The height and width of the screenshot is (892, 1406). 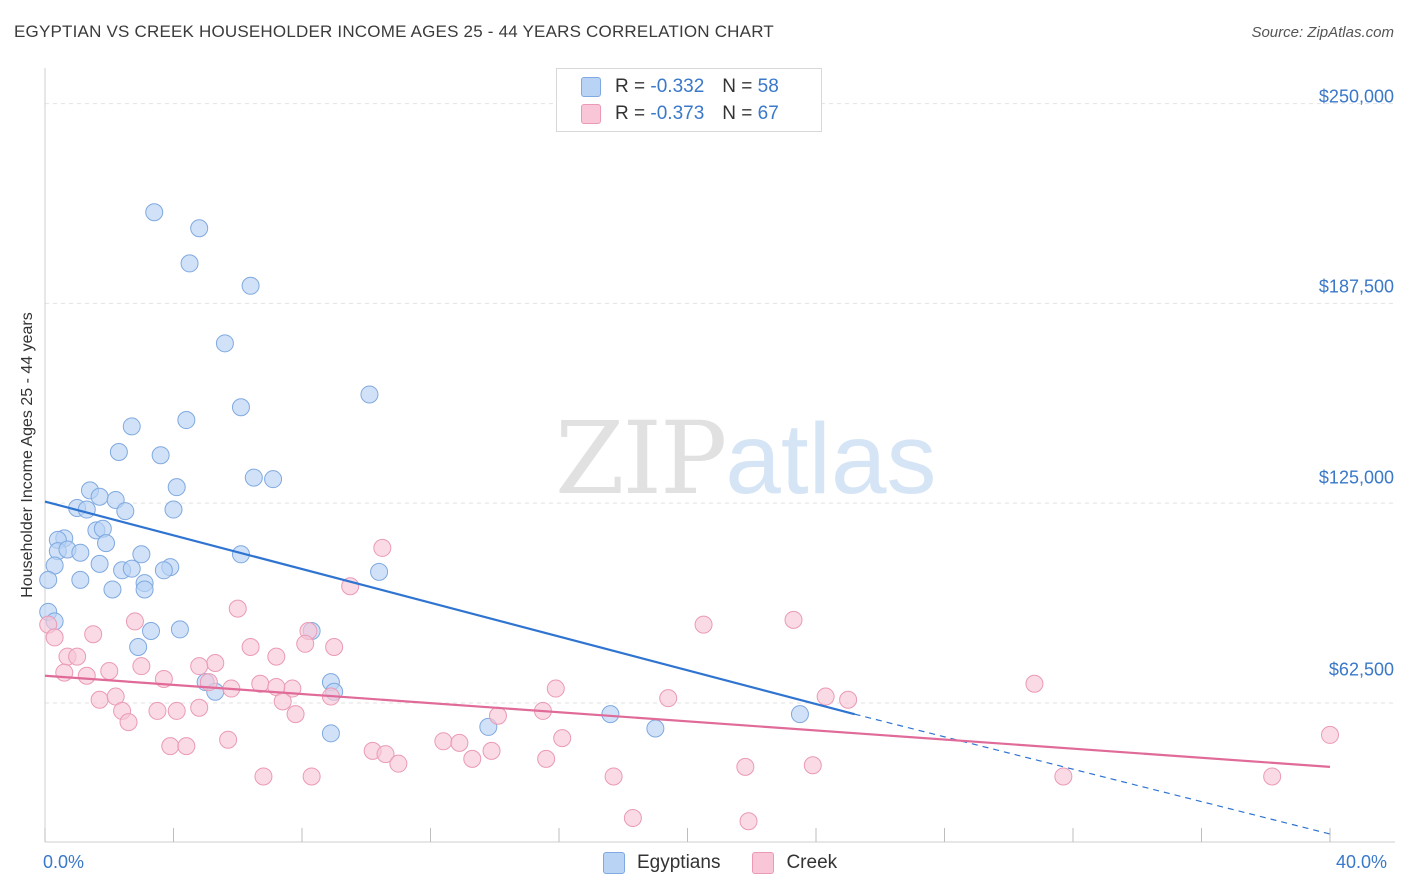 What do you see at coordinates (689, 100) in the screenshot?
I see `stats-legend: R = -0.332 N = 58 R = -0.373 N = 67` at bounding box center [689, 100].